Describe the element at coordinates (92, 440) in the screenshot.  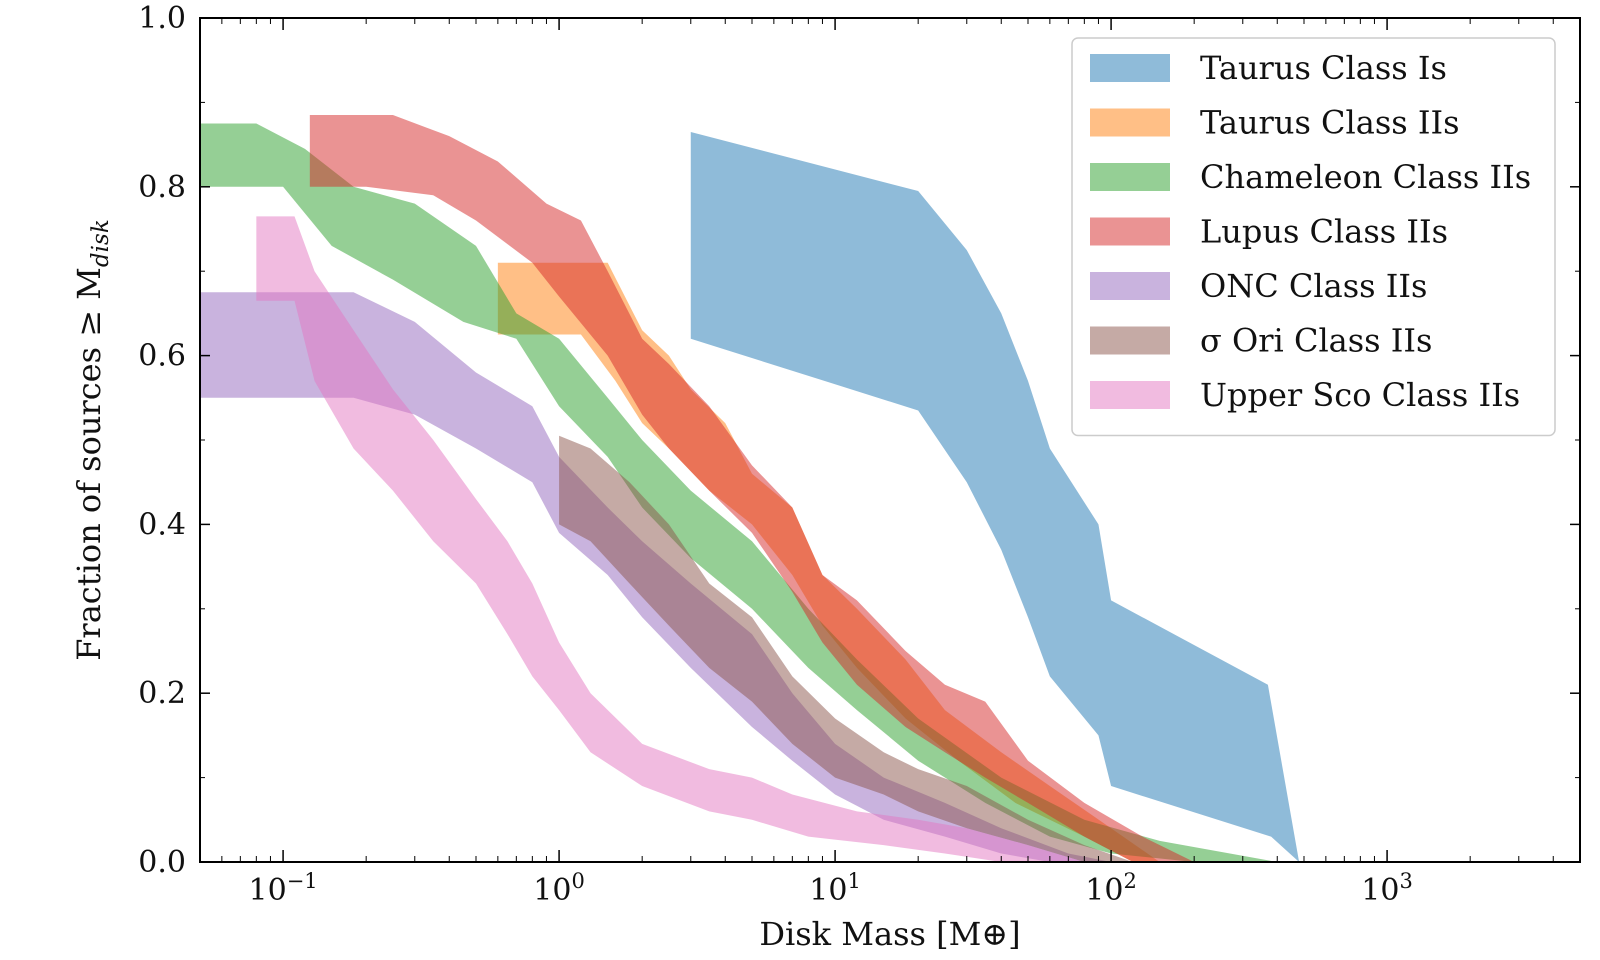
I see `y-axis-label: Fraction of sources ≥ Mdisk` at that location.